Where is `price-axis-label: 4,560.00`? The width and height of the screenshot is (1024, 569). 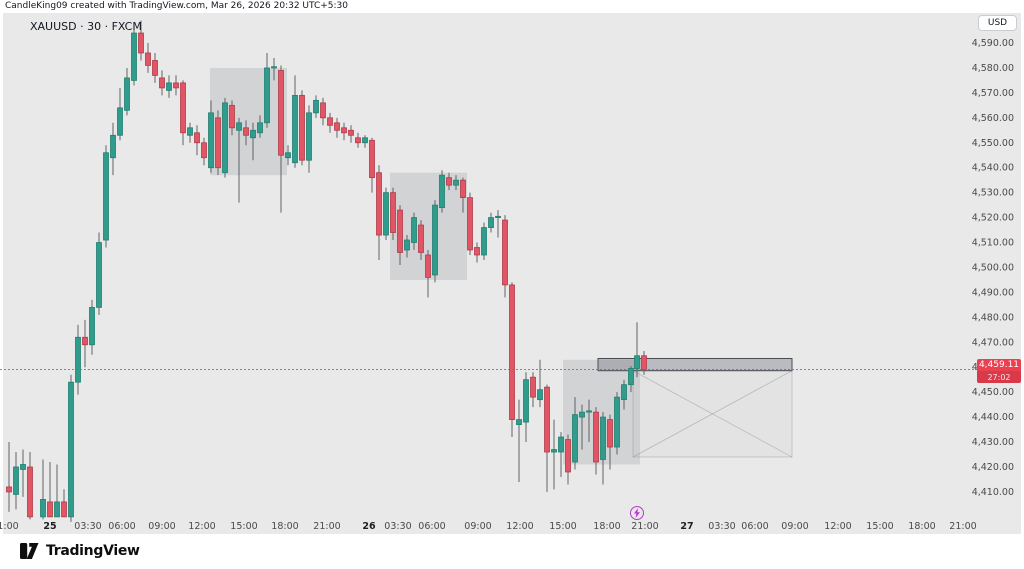
price-axis-label: 4,560.00 is located at coordinates (993, 118).